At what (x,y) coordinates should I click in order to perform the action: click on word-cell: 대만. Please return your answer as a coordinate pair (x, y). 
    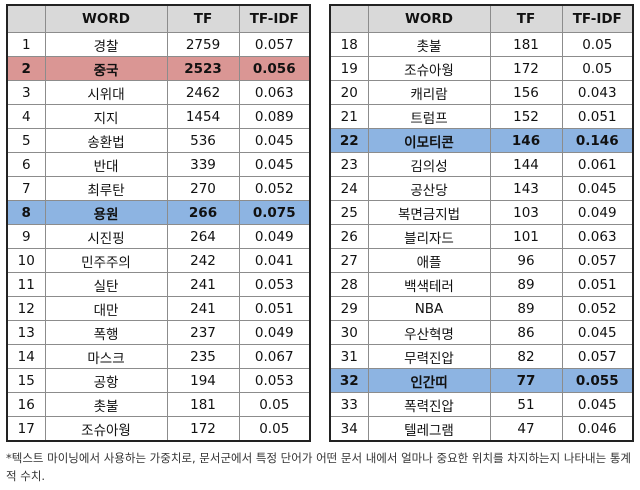
    Looking at the image, I should click on (106, 308).